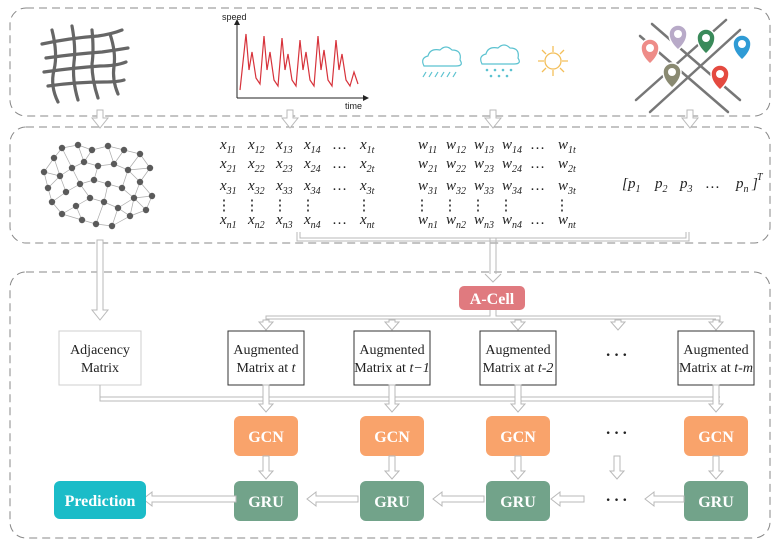 The height and width of the screenshot is (546, 780). I want to click on poi-element: p3, so click(686, 185).